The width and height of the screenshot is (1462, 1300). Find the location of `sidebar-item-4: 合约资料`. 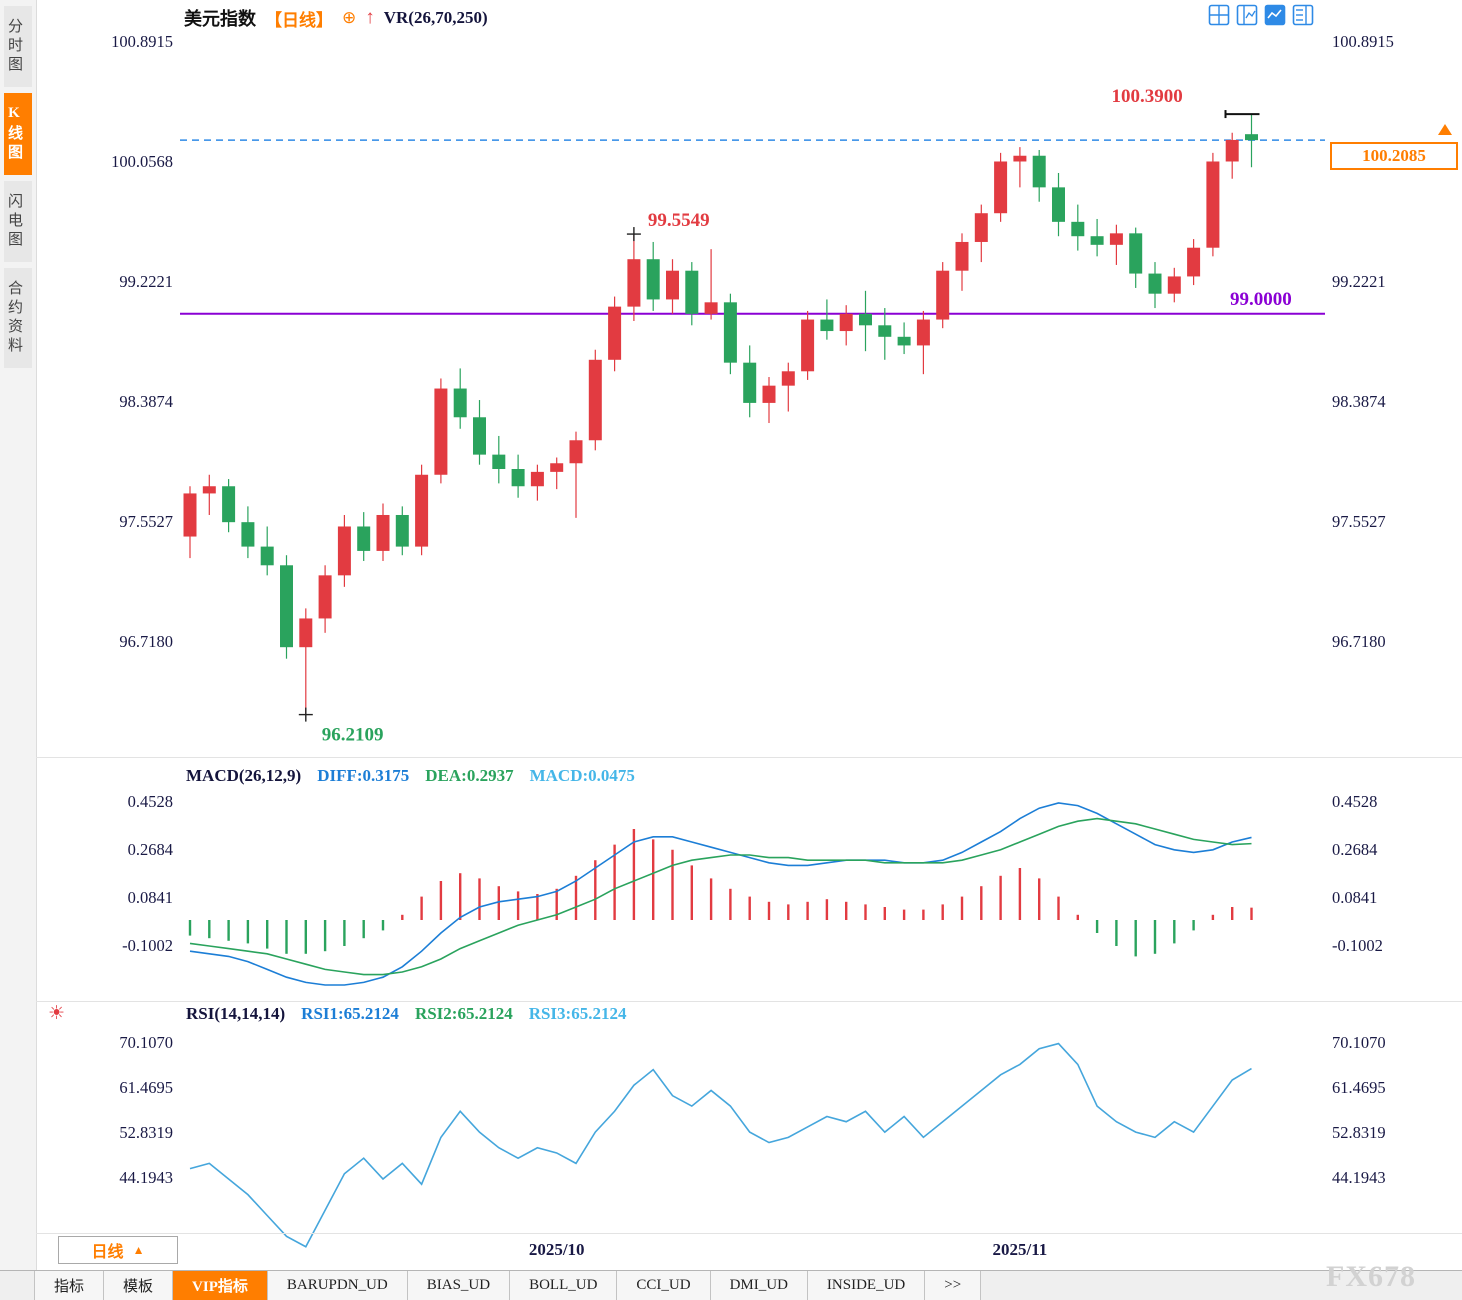

sidebar-item-4: 合约资料 is located at coordinates (18, 318).